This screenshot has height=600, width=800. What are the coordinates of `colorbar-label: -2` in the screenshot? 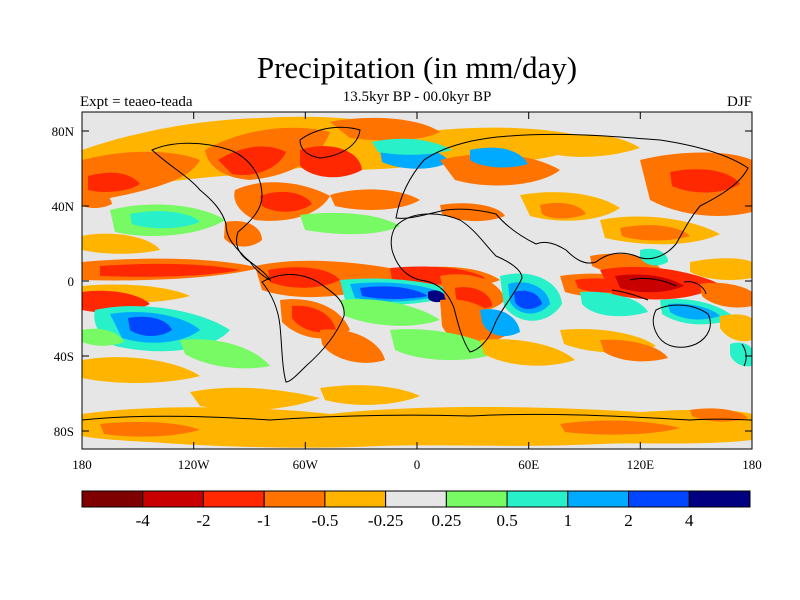 It's located at (203, 520).